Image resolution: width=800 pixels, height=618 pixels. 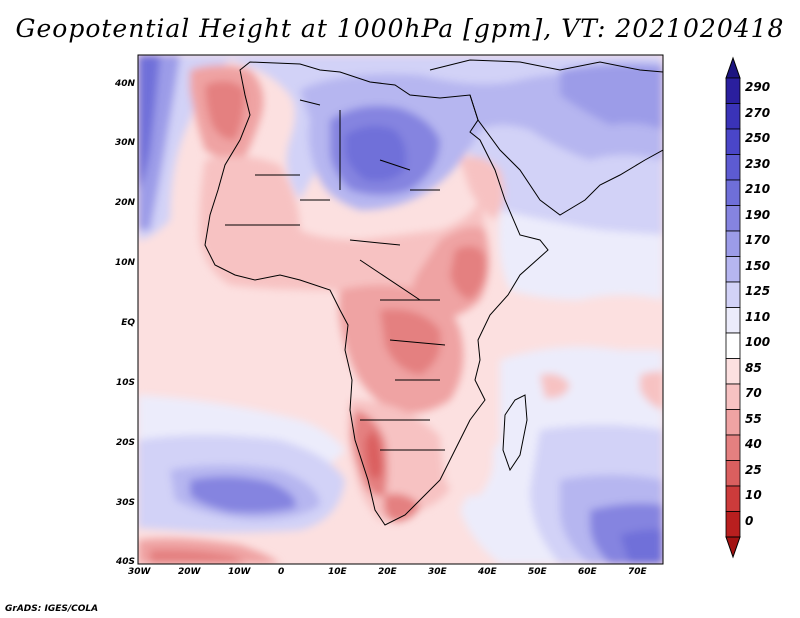 What do you see at coordinates (239, 572) in the screenshot?
I see `lon-label: 10W` at bounding box center [239, 572].